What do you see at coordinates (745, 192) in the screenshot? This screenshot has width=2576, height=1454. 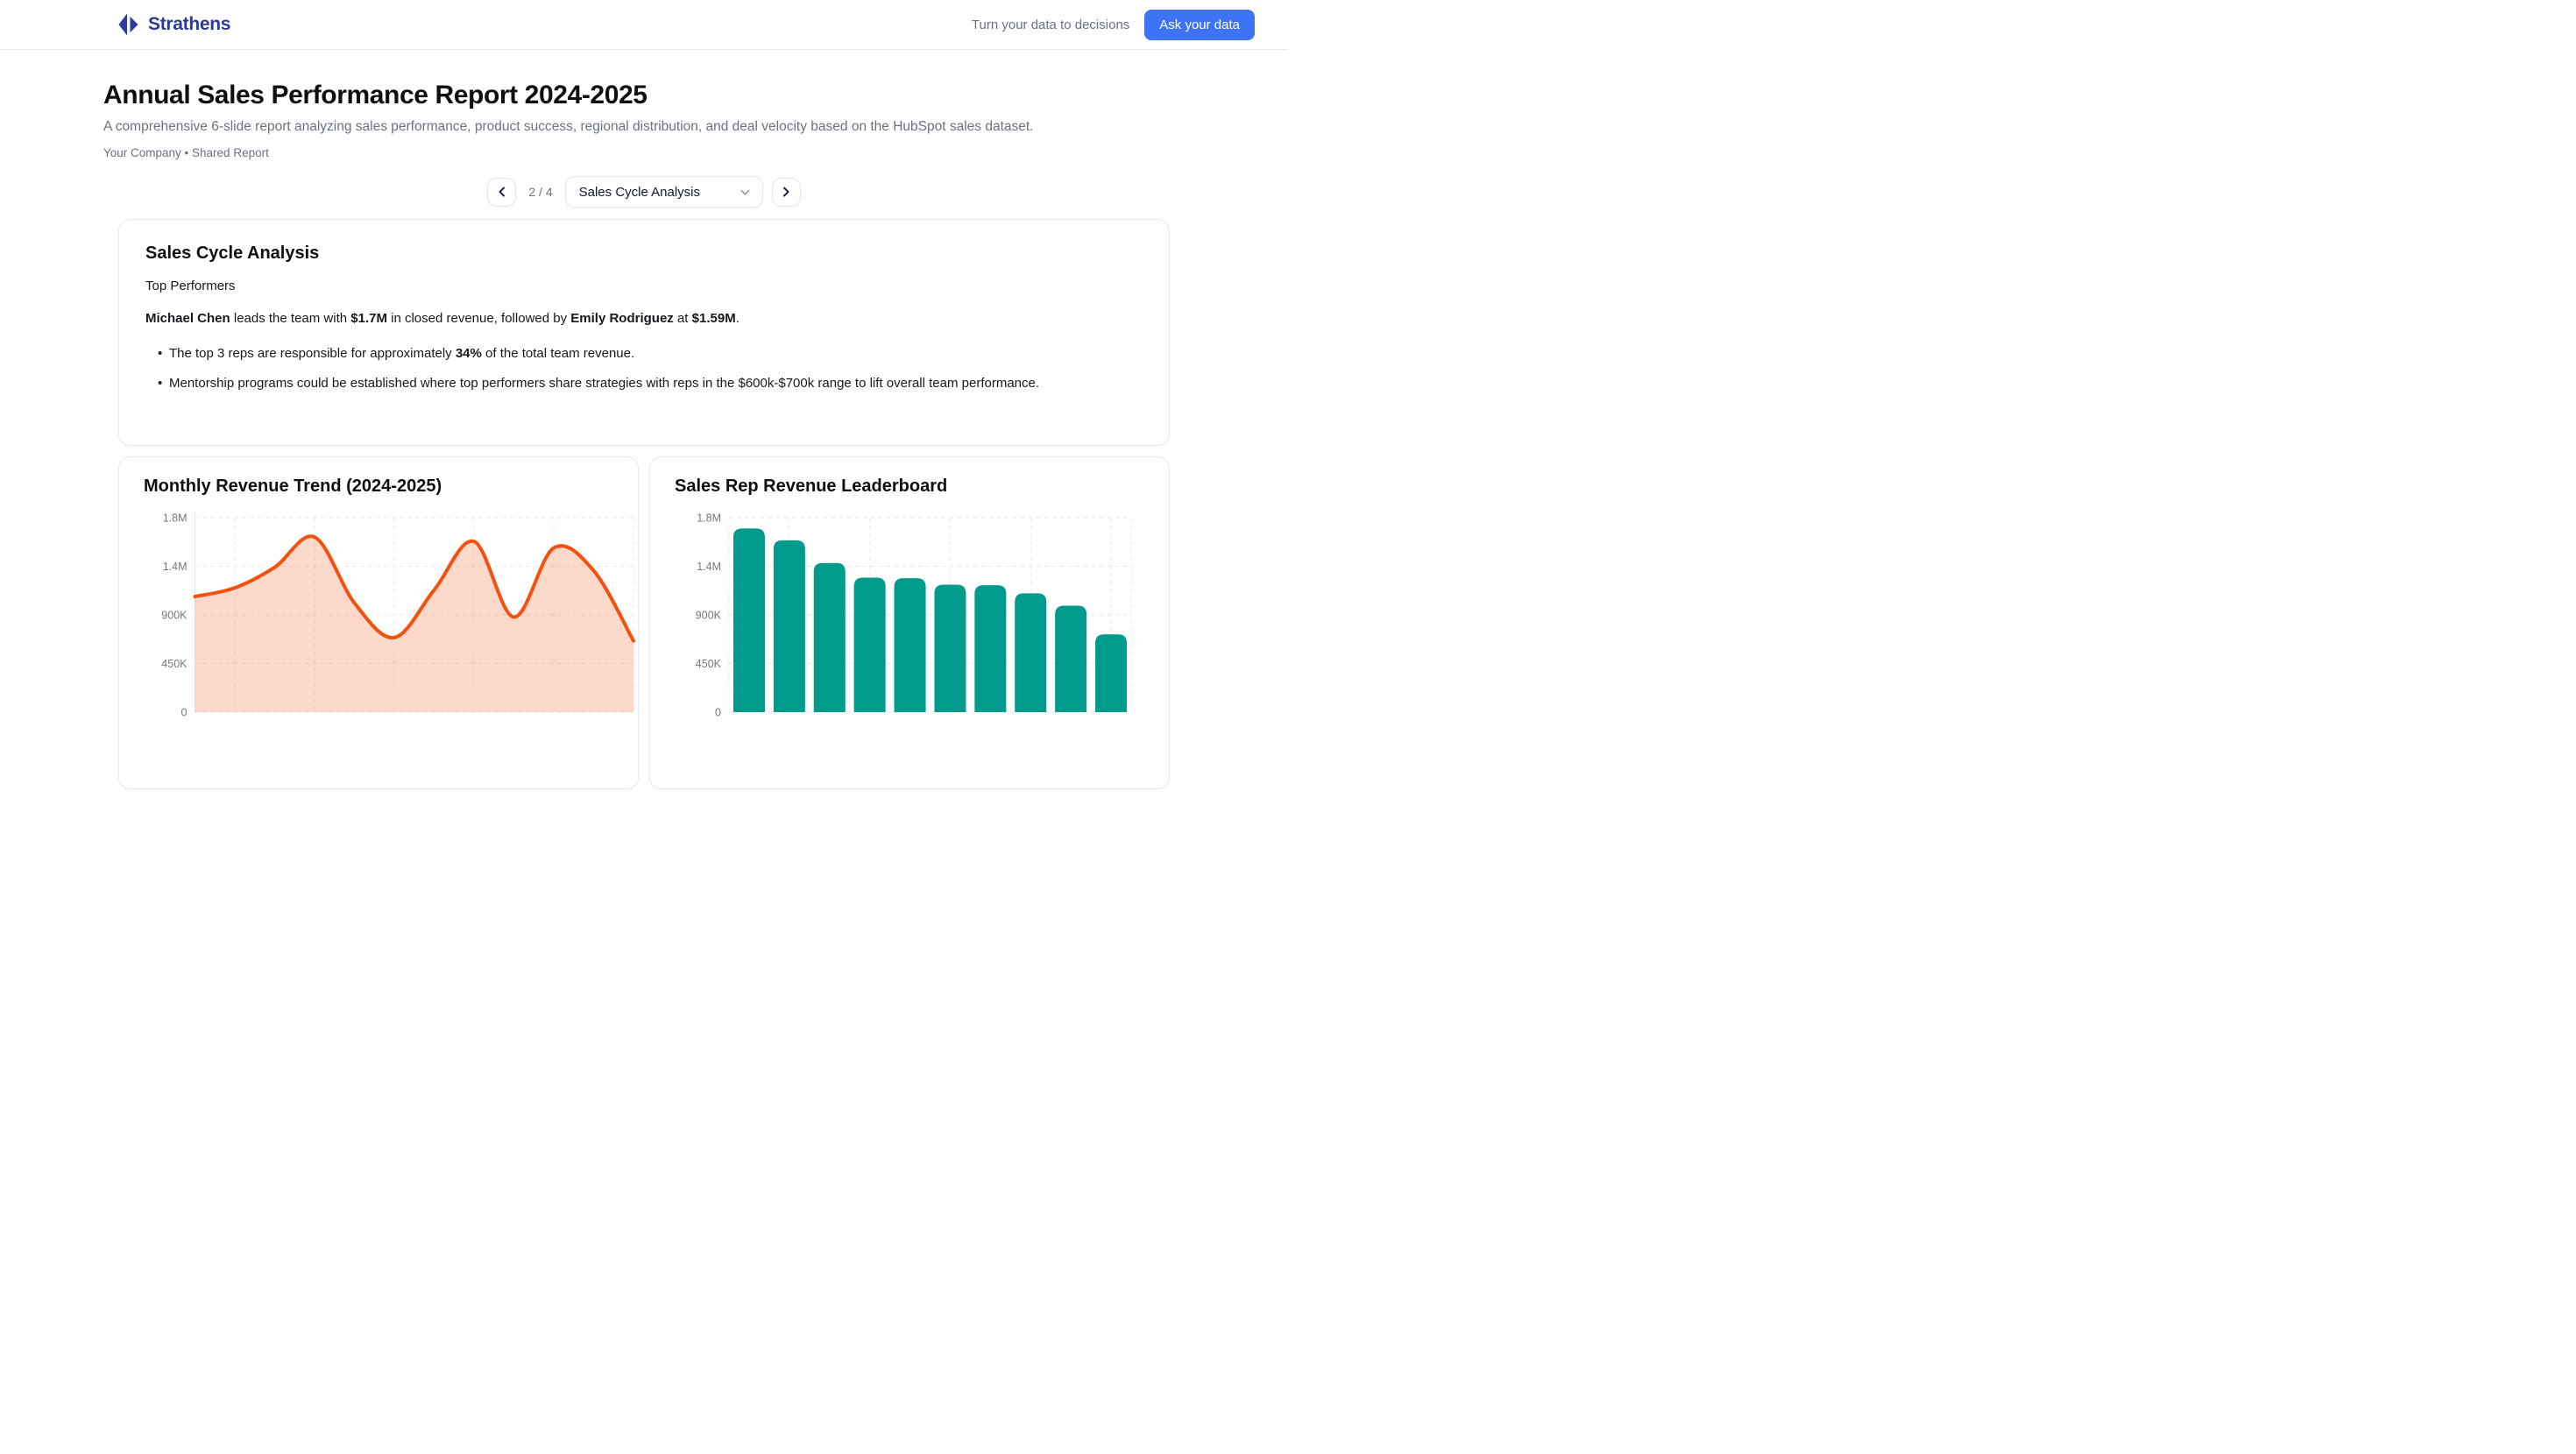 I see `chevron-down-icon` at bounding box center [745, 192].